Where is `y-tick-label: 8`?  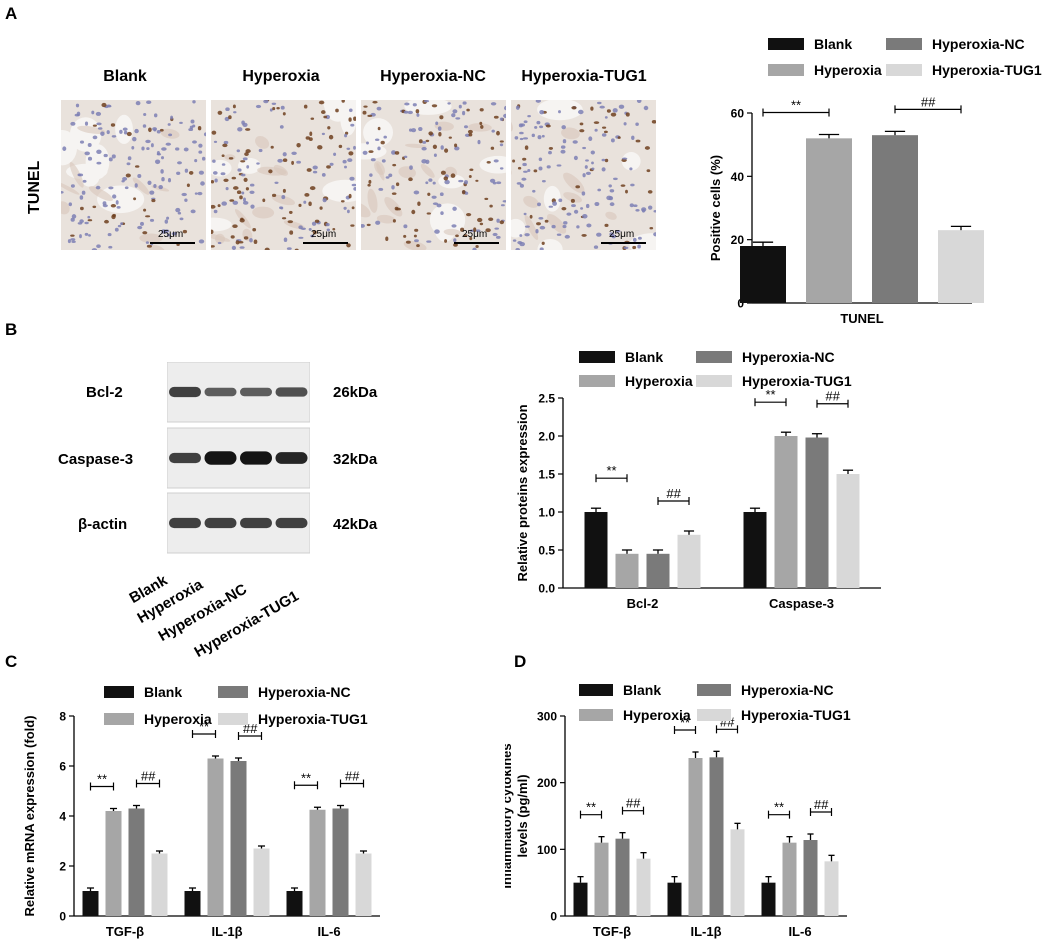
y-tick-label: 8 is located at coordinates (62, 717).